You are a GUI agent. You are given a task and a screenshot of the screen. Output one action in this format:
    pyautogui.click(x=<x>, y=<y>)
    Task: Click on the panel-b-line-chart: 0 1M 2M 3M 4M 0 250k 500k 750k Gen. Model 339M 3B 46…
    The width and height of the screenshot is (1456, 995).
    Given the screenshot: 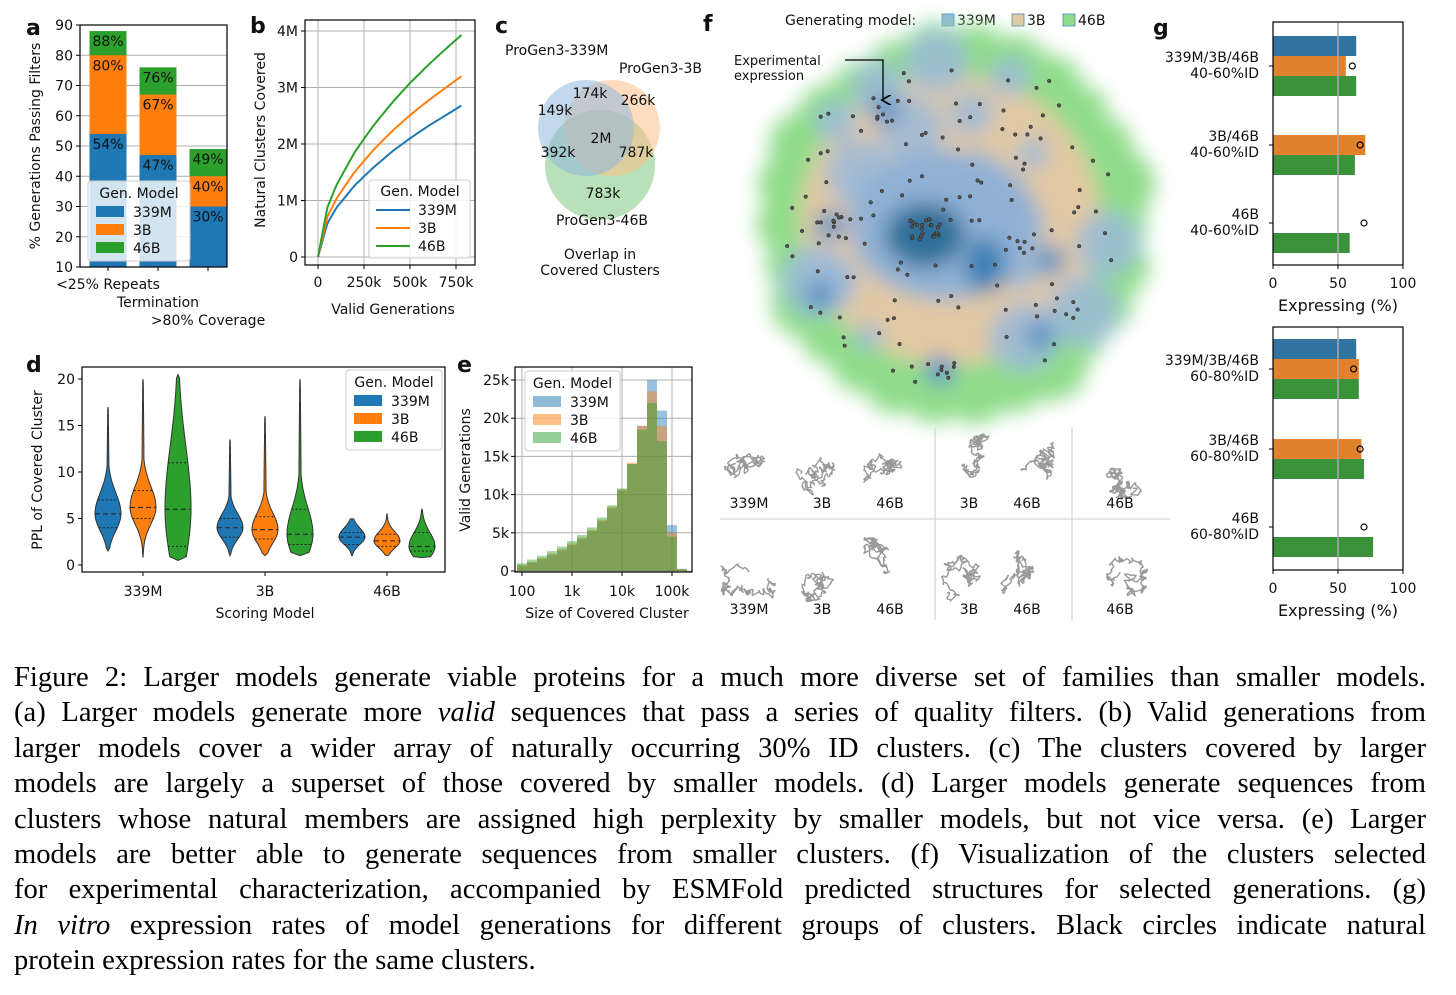 What is the action you would take?
    pyautogui.click(x=364, y=168)
    